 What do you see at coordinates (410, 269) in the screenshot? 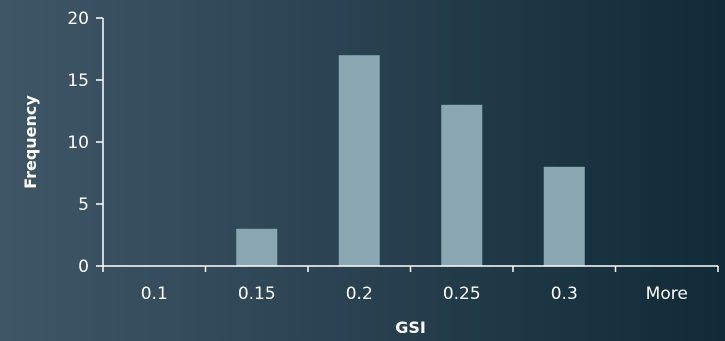
I see `x-axis-ticks` at bounding box center [410, 269].